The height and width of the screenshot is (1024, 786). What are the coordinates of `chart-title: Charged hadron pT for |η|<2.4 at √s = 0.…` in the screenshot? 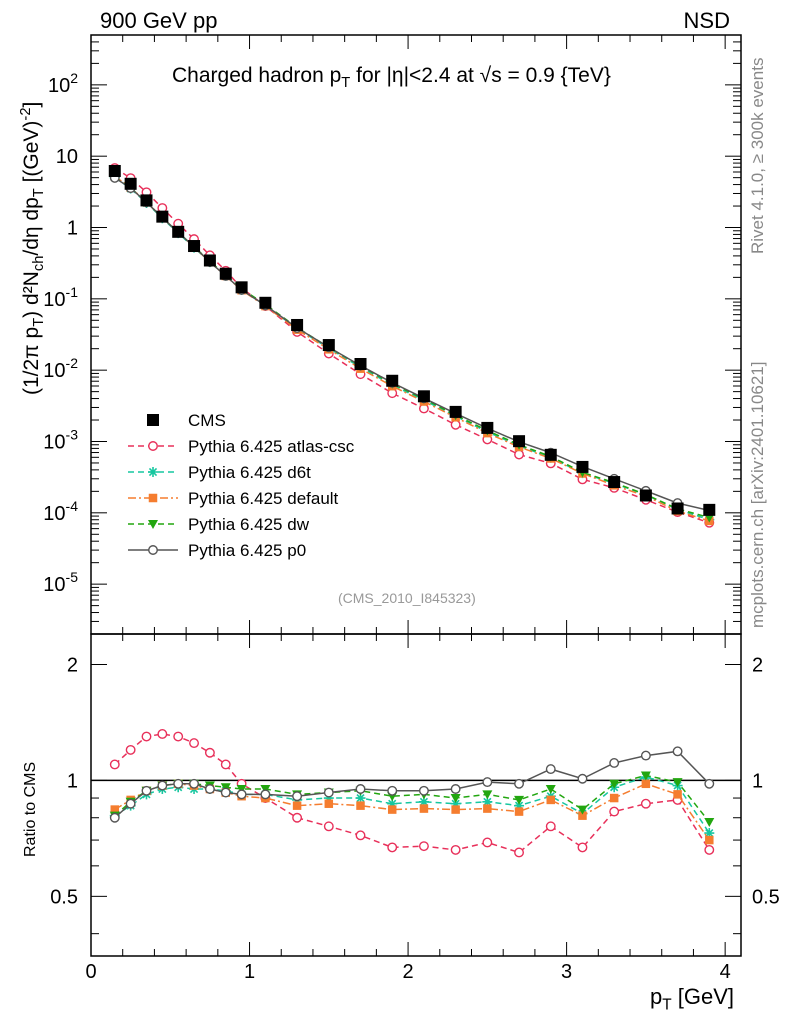 It's located at (391, 78).